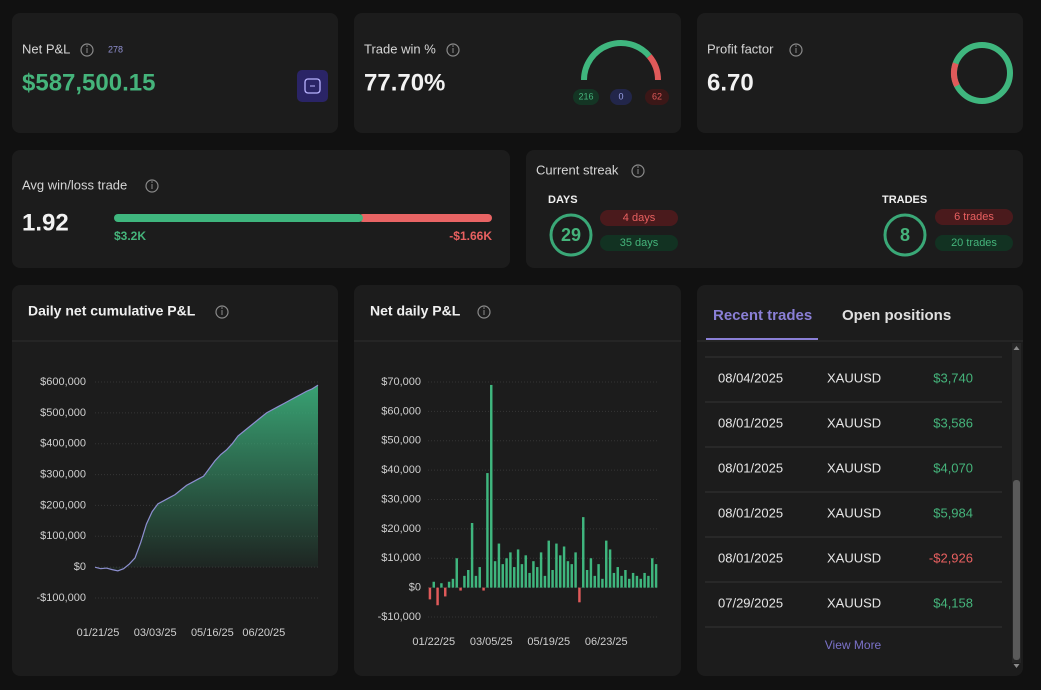 The height and width of the screenshot is (690, 1041). I want to click on avg-win: $3.2K, so click(130, 236).